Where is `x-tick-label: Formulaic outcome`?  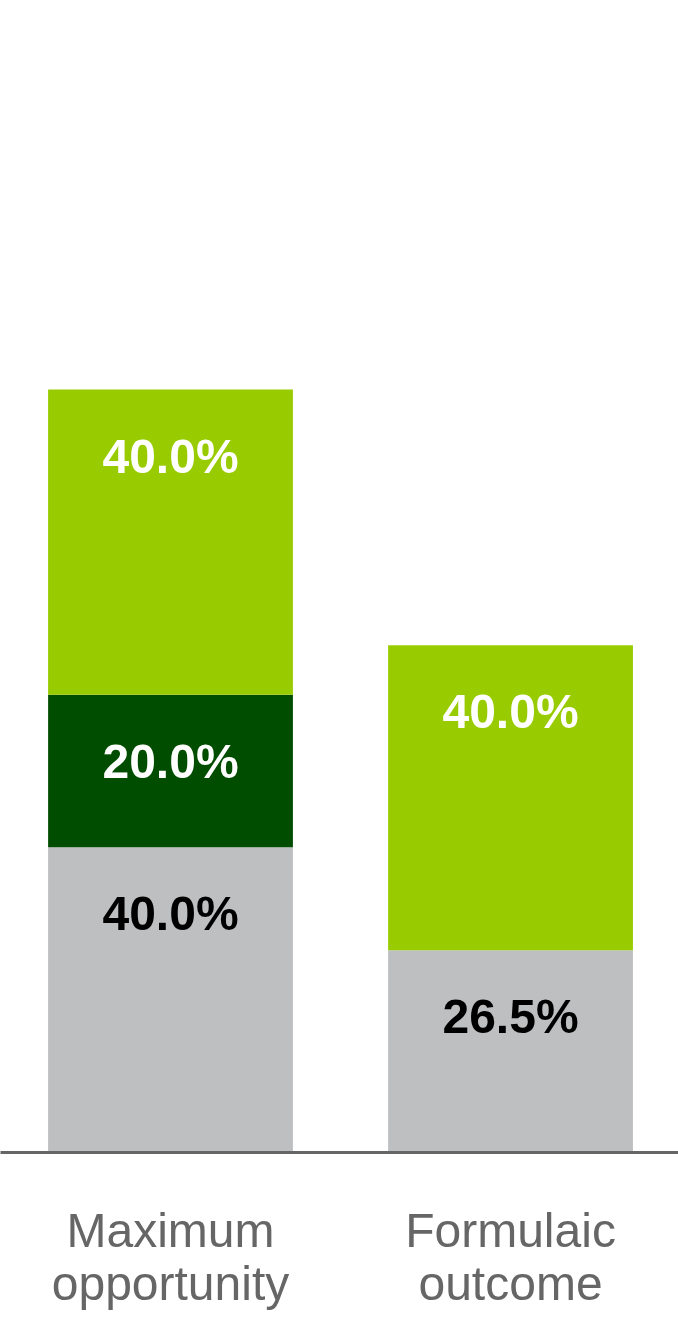 x-tick-label: Formulaic outcome is located at coordinates (510, 1256).